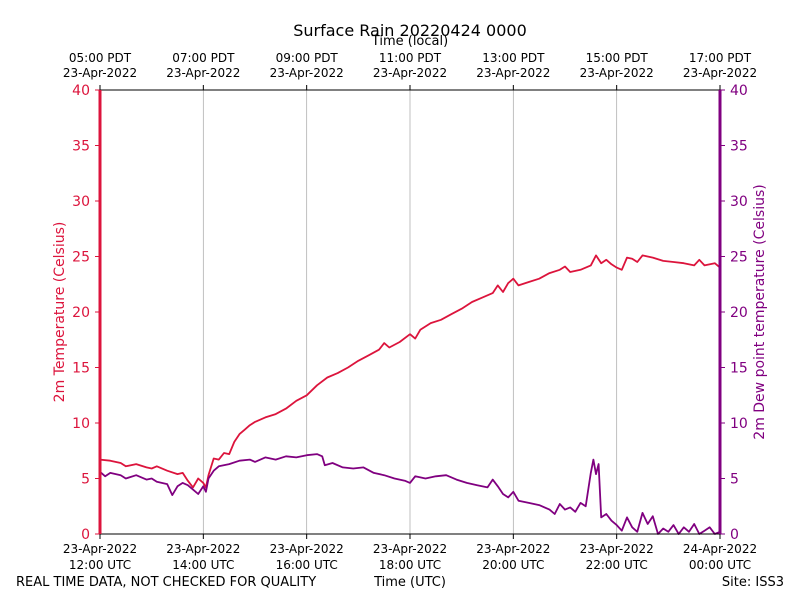  What do you see at coordinates (617, 565) in the screenshot?
I see `bottom-x-tick-label: 22:00 UTC` at bounding box center [617, 565].